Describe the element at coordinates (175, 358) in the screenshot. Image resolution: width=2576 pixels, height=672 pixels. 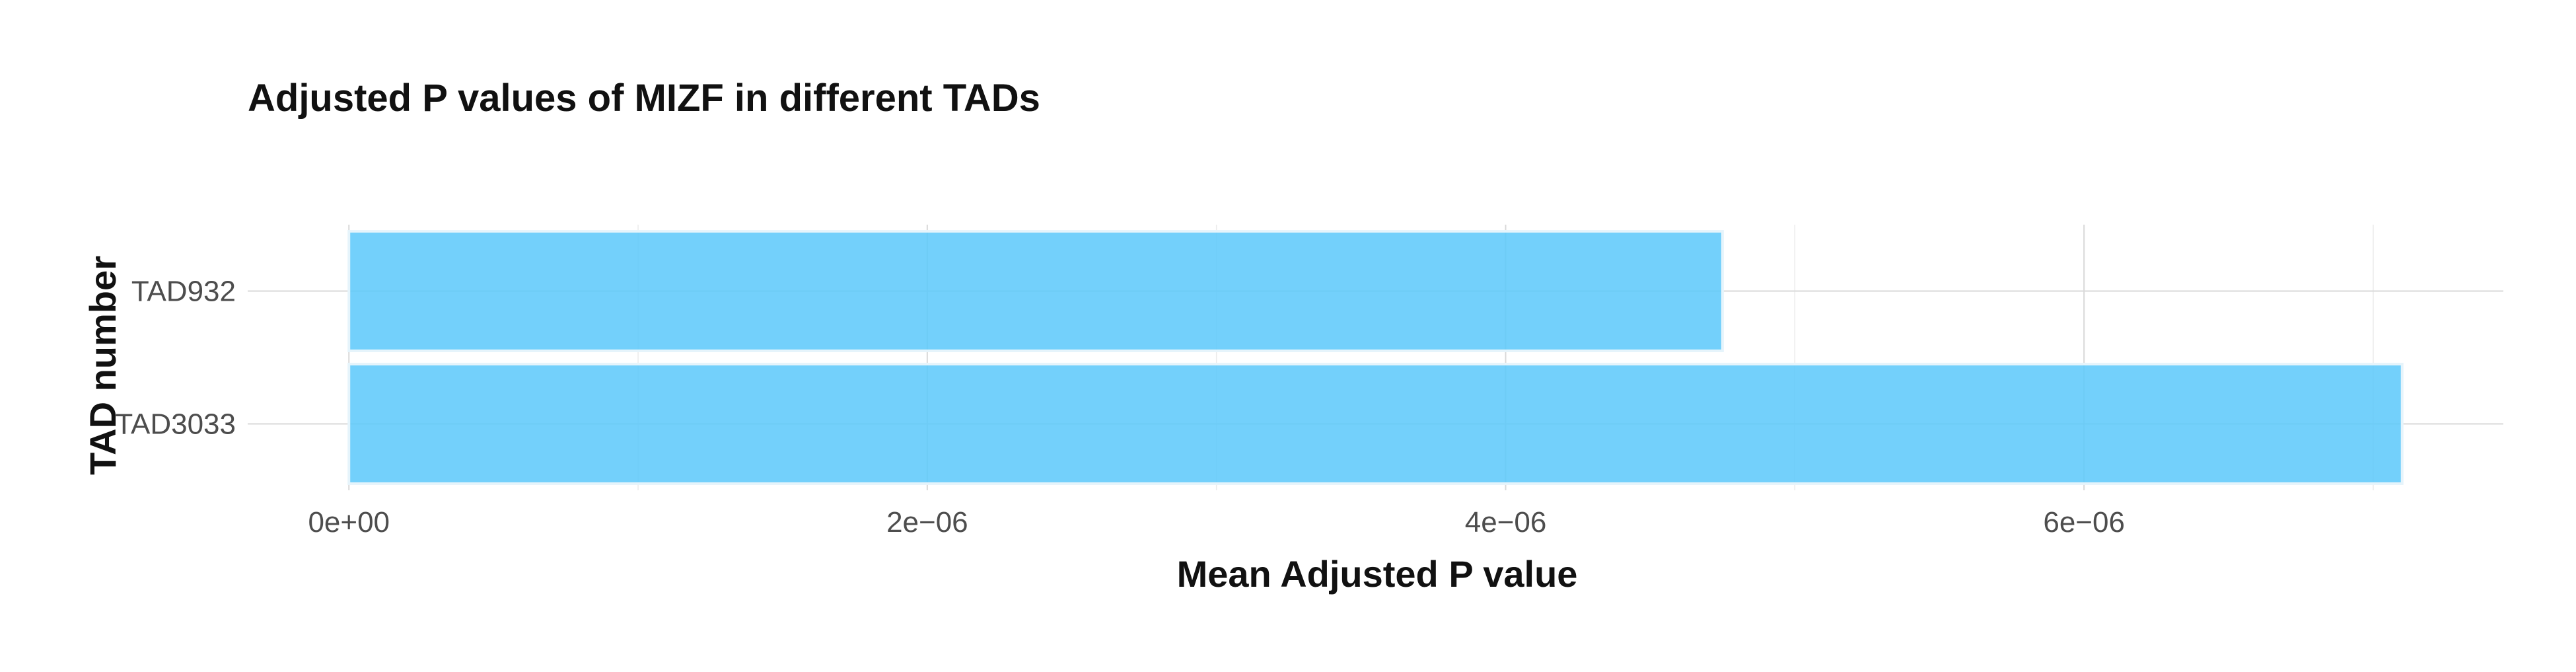
I see `y-axis-ticks: TAD932 TAD3033` at that location.